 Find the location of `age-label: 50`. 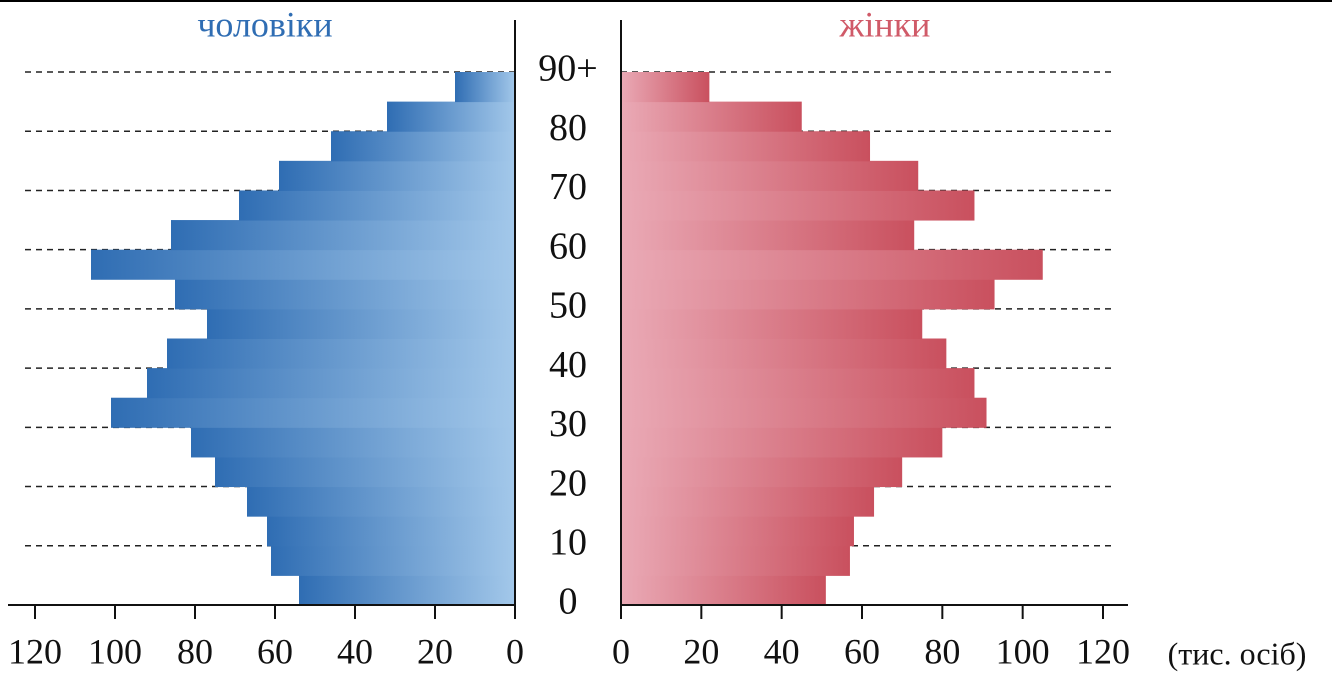

age-label: 50 is located at coordinates (568, 306).